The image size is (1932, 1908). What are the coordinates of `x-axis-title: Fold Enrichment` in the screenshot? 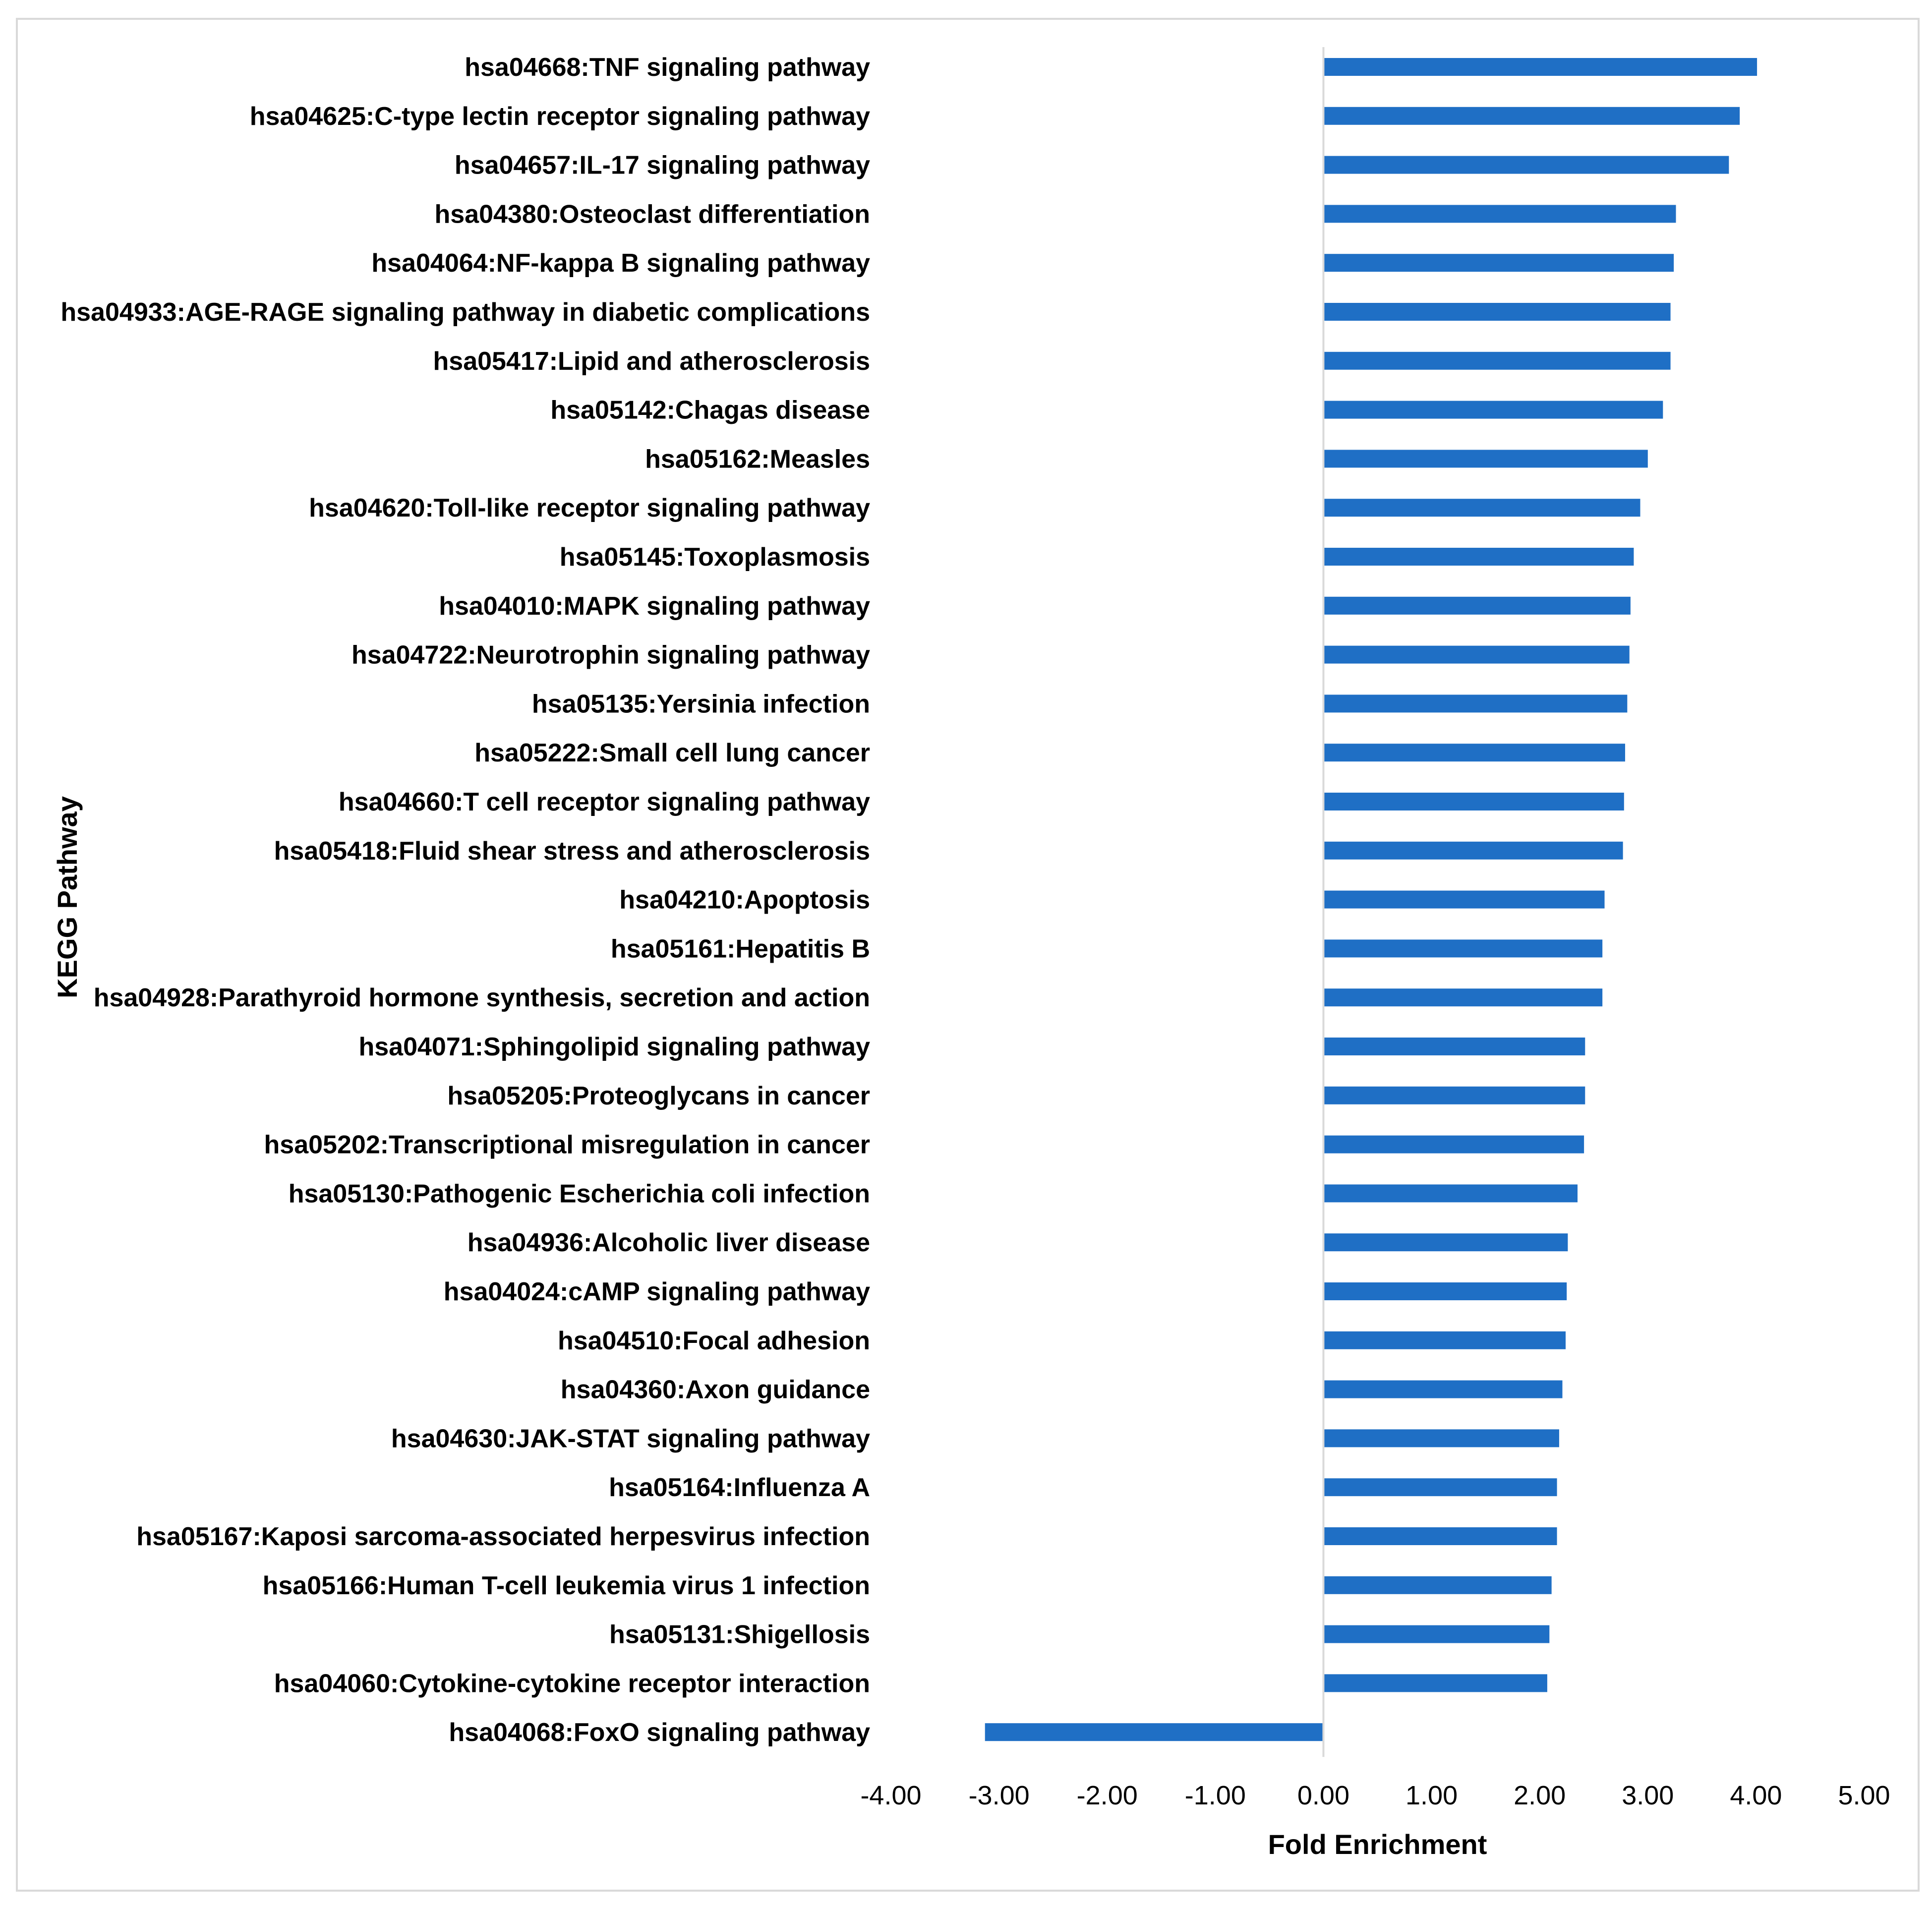 It's located at (1377, 1844).